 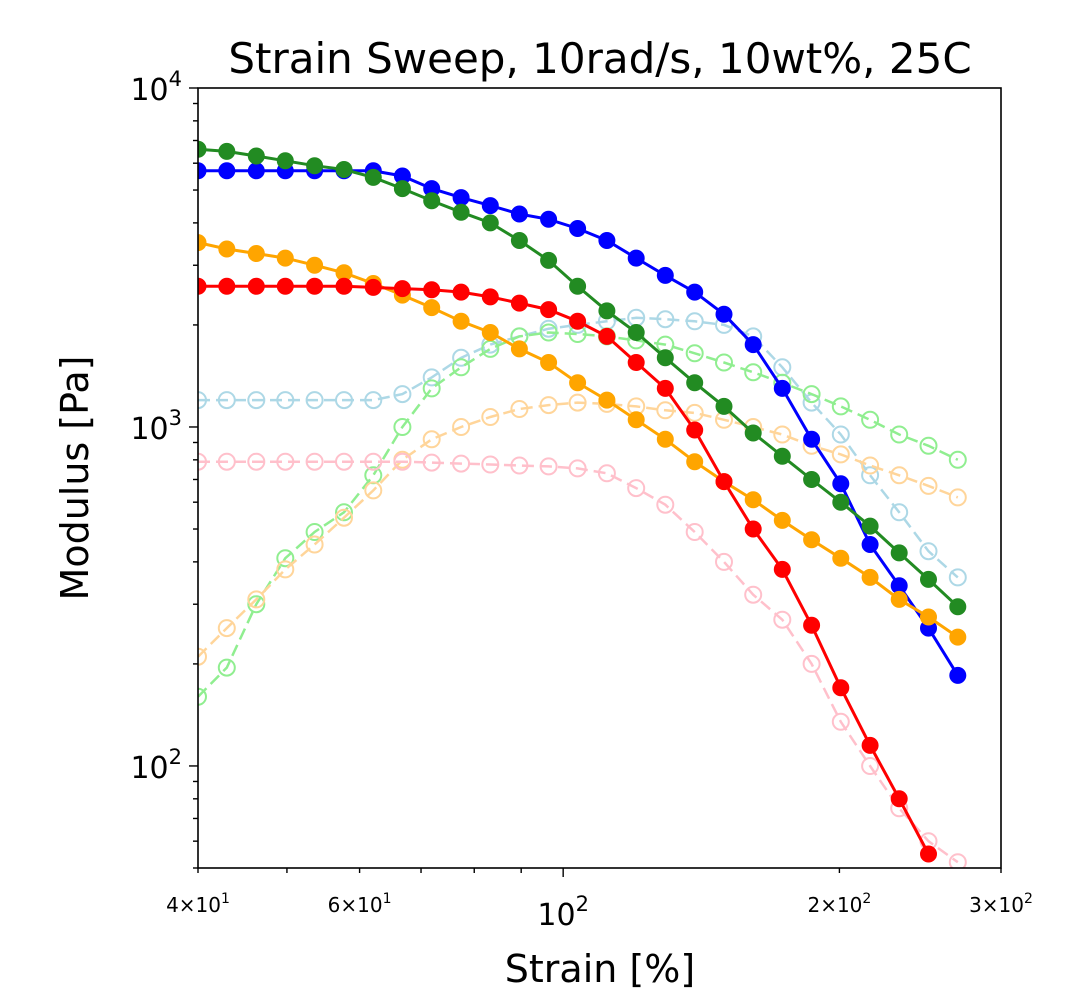 What do you see at coordinates (1001, 904) in the screenshot?
I see `x-tick-label: 3×102` at bounding box center [1001, 904].